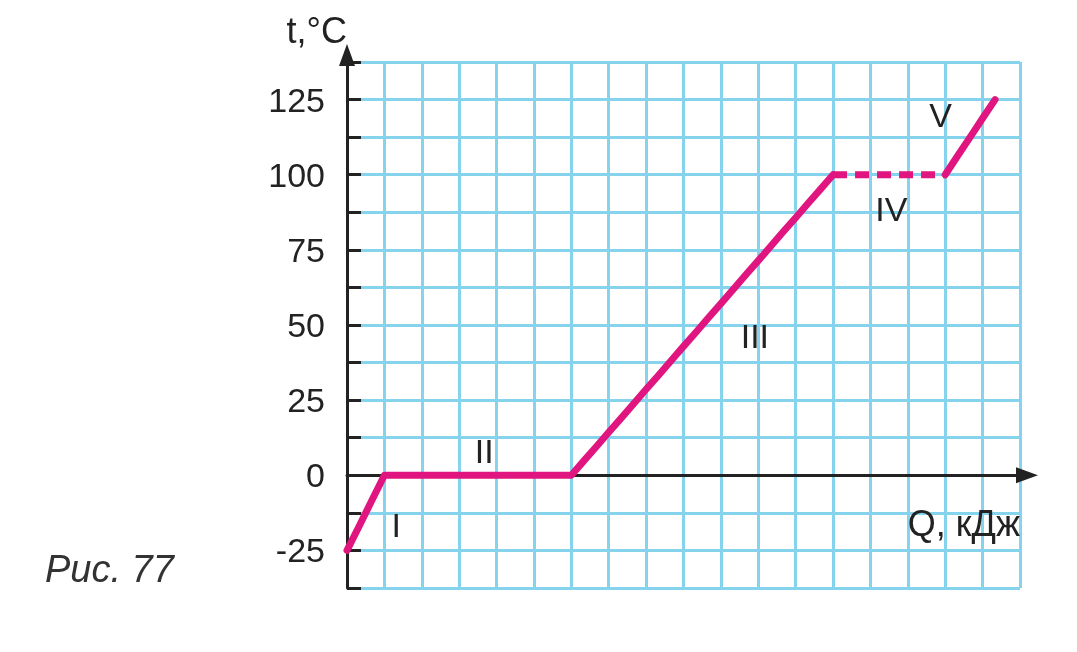  I want to click on annotation: III, so click(755, 335).